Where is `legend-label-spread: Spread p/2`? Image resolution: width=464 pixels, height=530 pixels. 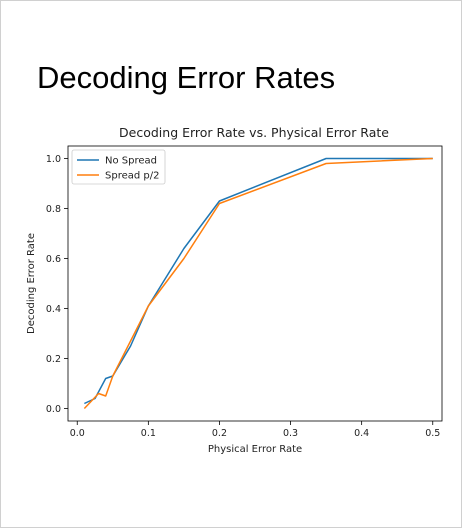 legend-label-spread: Spread p/2 is located at coordinates (132, 176).